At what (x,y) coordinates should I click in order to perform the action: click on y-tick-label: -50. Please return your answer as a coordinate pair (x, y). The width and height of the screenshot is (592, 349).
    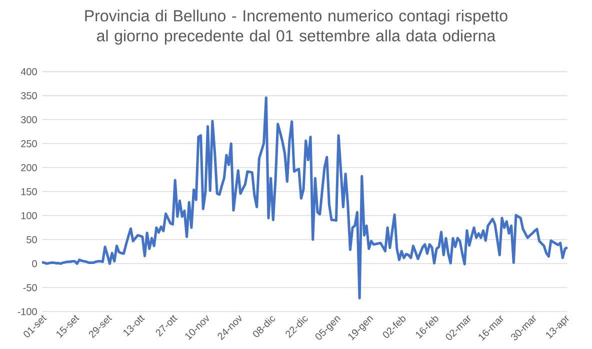
    Looking at the image, I should click on (30, 288).